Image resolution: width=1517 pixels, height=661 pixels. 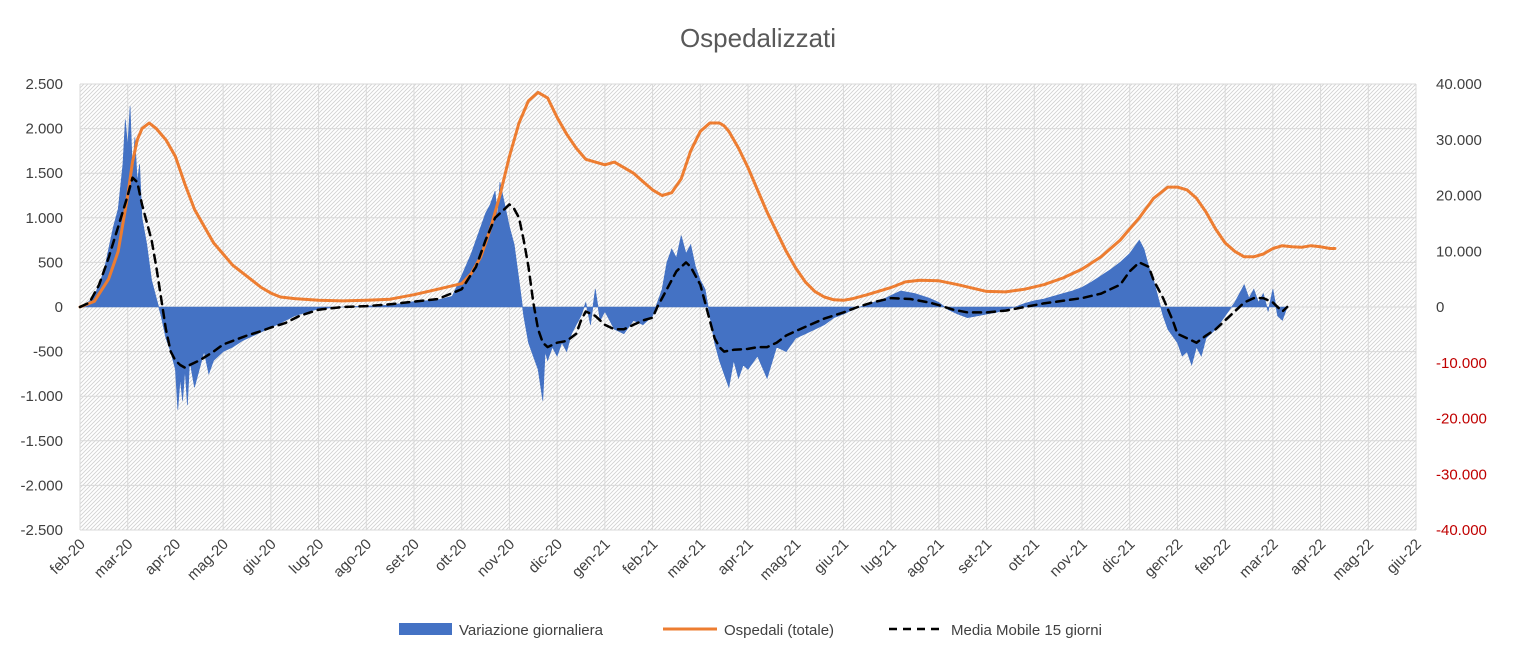 I want to click on x-tick-label: ago-21, so click(x=925, y=558).